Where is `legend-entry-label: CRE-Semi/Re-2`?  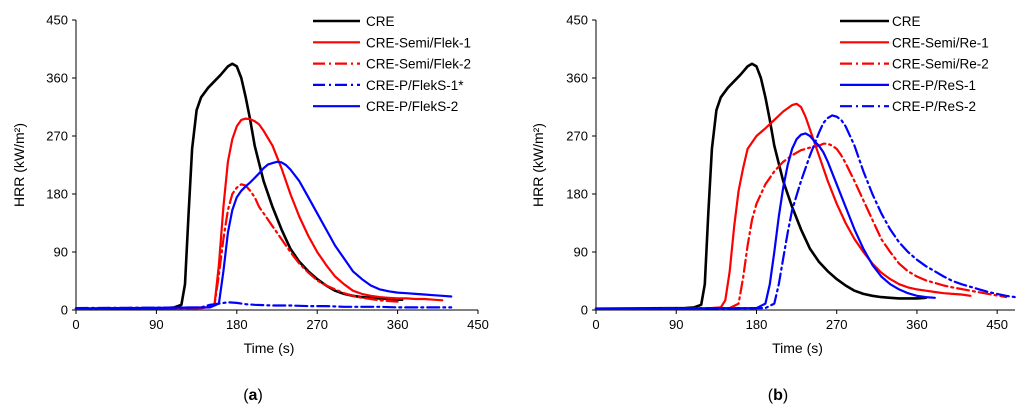
legend-entry-label: CRE-Semi/Re-2 is located at coordinates (940, 64).